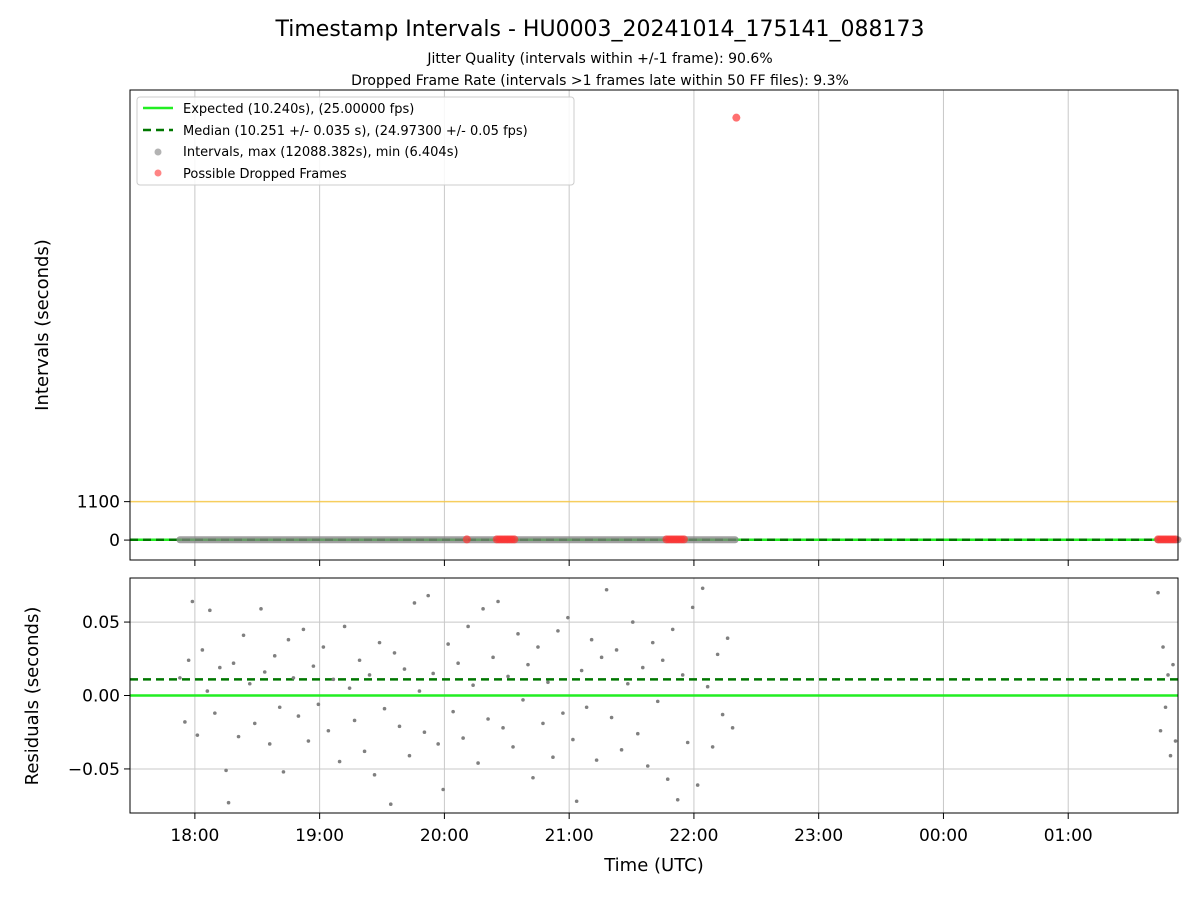  What do you see at coordinates (654, 687) in the screenshot?
I see `residuals-reference-lines` at bounding box center [654, 687].